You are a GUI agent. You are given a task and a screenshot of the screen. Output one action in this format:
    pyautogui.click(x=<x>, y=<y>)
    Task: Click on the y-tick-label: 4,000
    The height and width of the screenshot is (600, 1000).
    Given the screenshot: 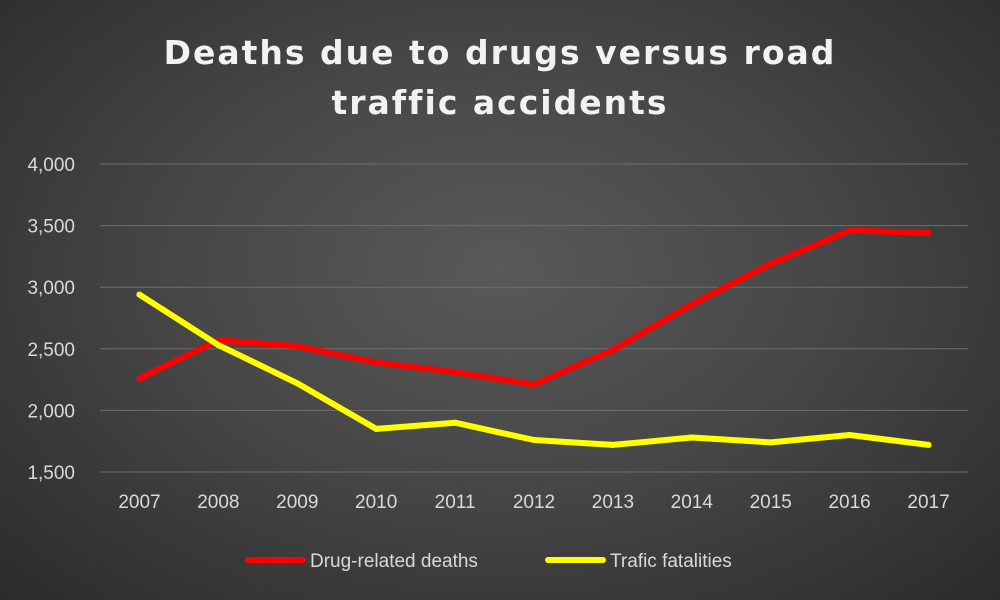 What is the action you would take?
    pyautogui.click(x=51, y=165)
    